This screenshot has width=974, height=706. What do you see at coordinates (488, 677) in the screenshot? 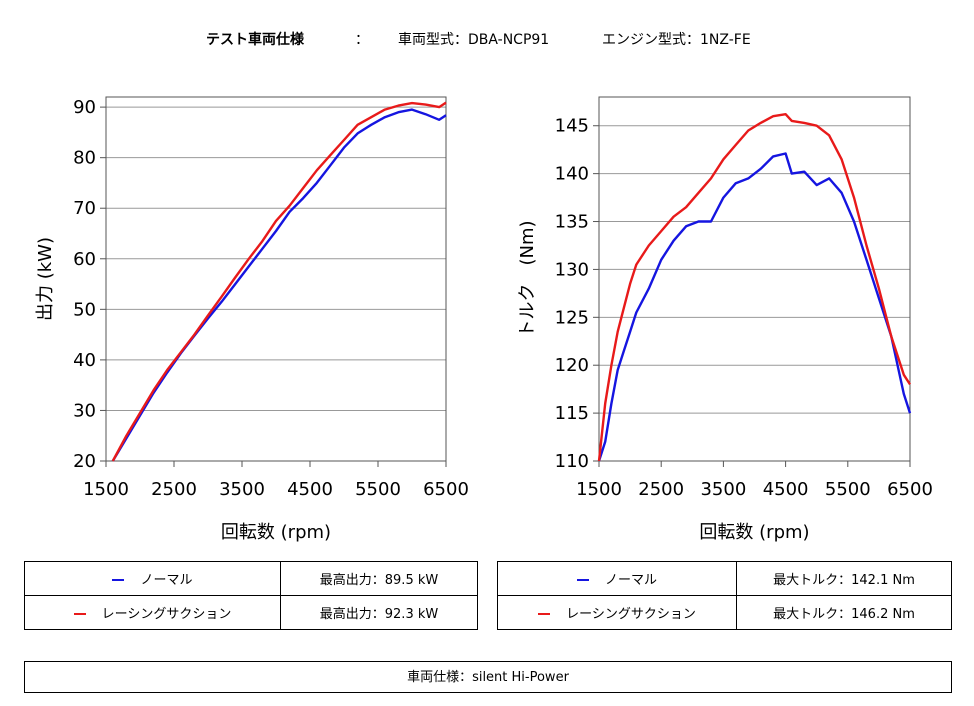
I see `vehicle-spec-footer: 車両仕様：silent Hi-Power` at bounding box center [488, 677].